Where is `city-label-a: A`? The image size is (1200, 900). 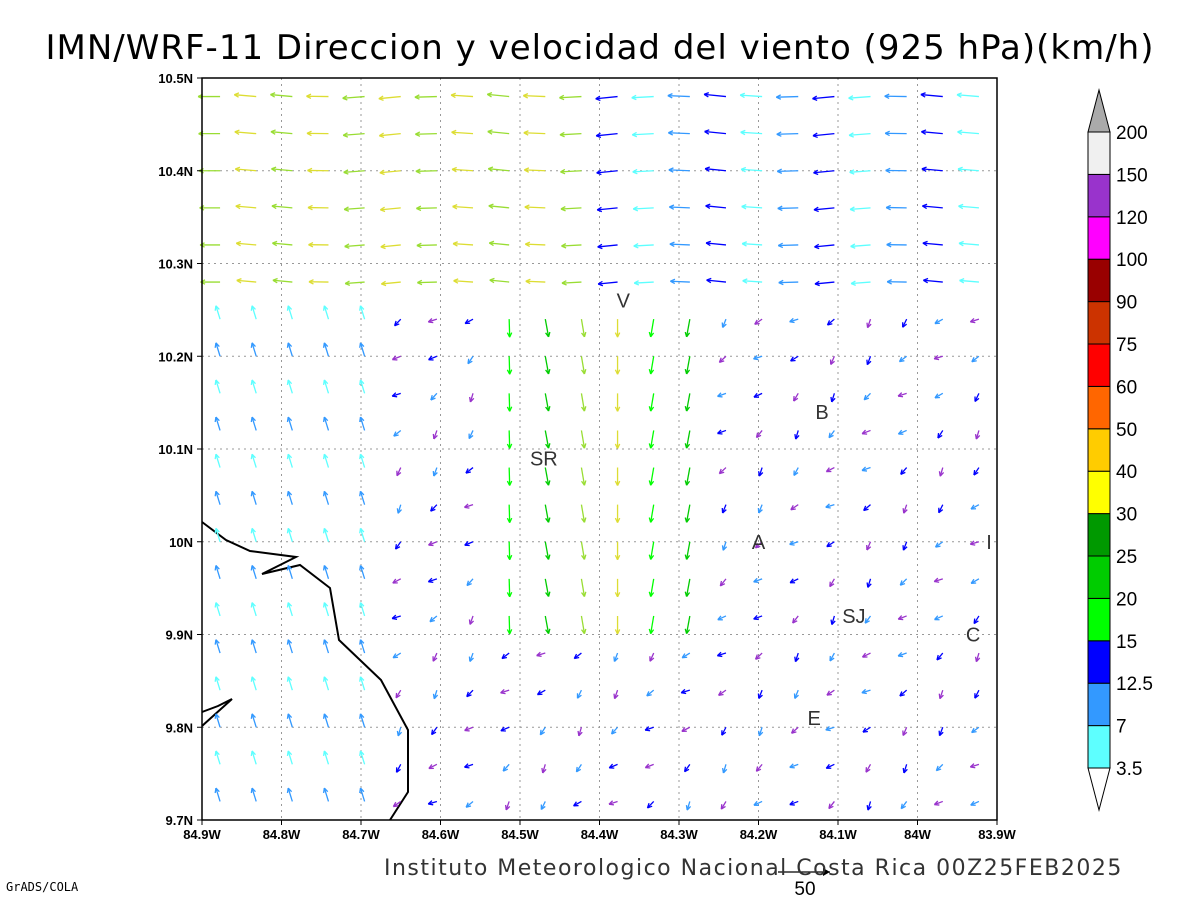 city-label-a: A is located at coordinates (759, 543).